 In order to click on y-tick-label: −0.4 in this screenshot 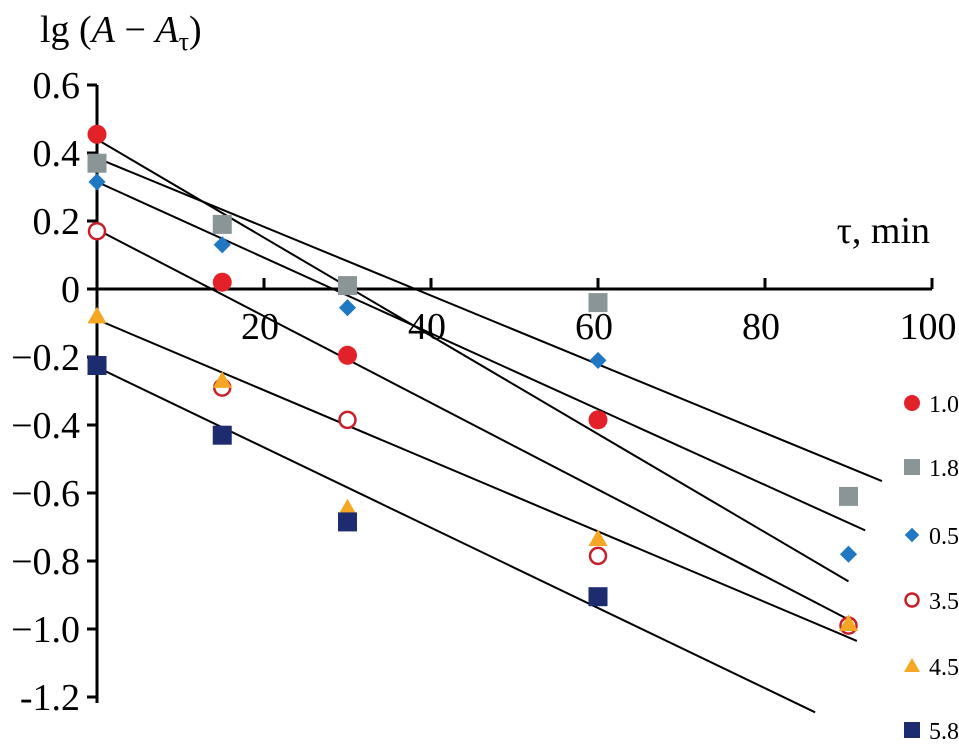, I will do `click(45, 426)`.